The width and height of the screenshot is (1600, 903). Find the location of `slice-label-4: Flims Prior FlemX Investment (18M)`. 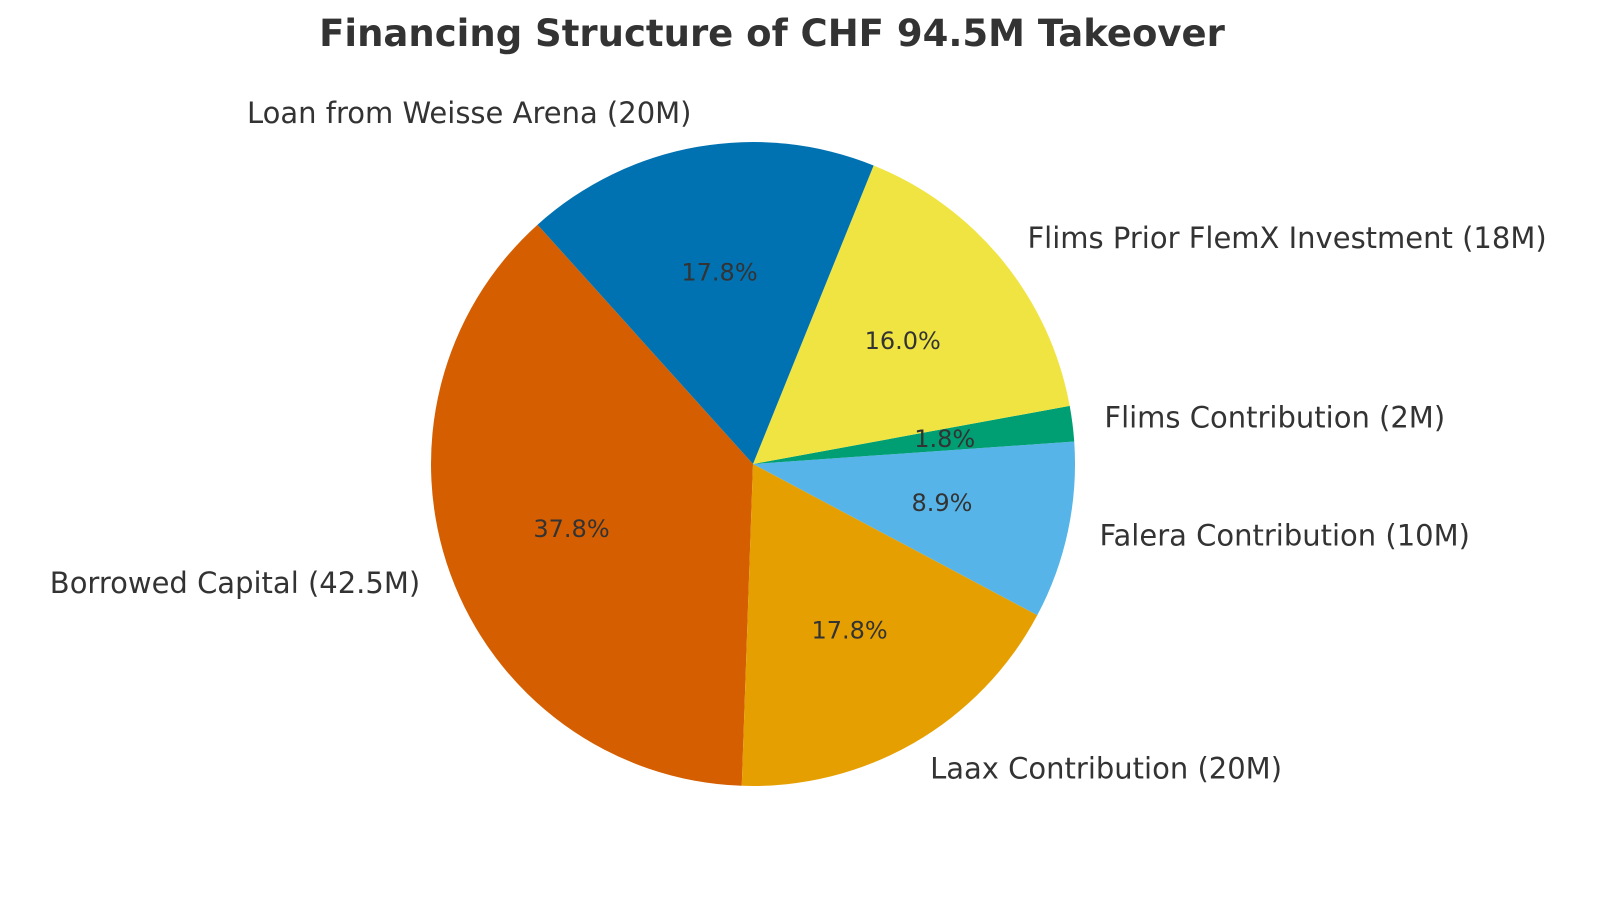

slice-label-4: Flims Prior FlemX Investment (18M) is located at coordinates (1287, 238).